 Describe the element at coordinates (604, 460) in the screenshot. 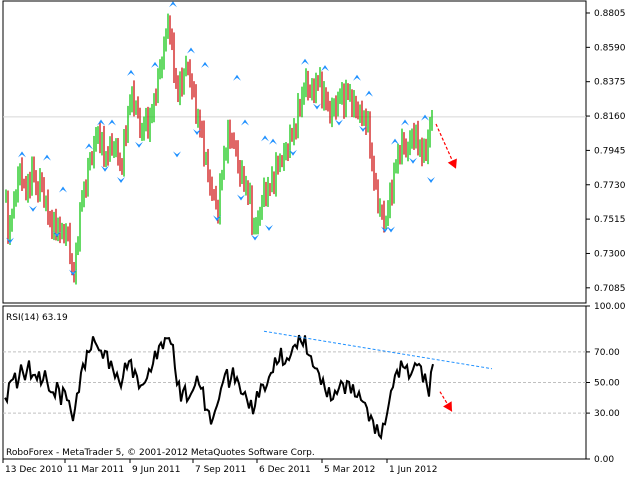

I see `rsi-y-tick-label: 0.00` at that location.